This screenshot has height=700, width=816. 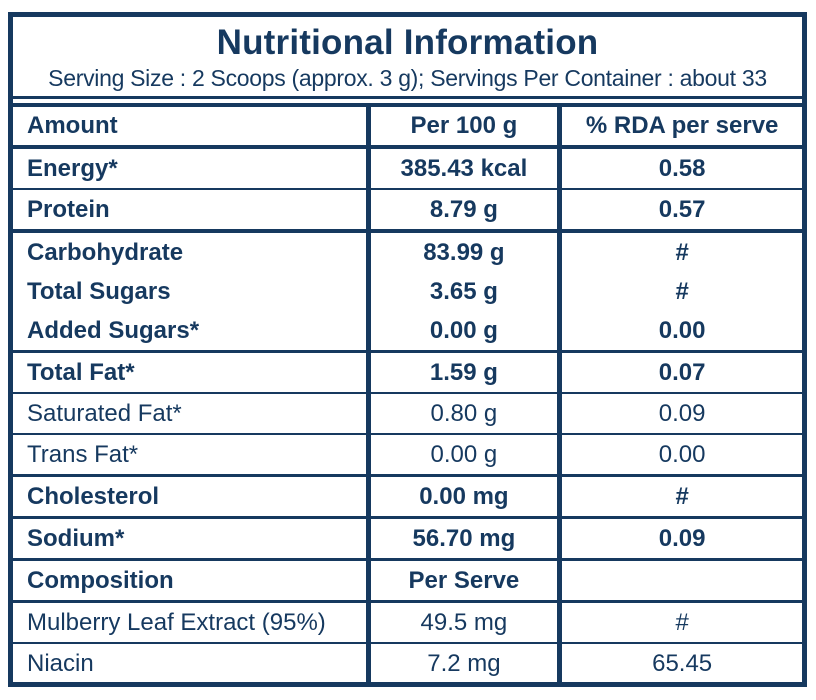 What do you see at coordinates (465, 496) in the screenshot?
I see `per-100g-cell: 0.00 mg` at bounding box center [465, 496].